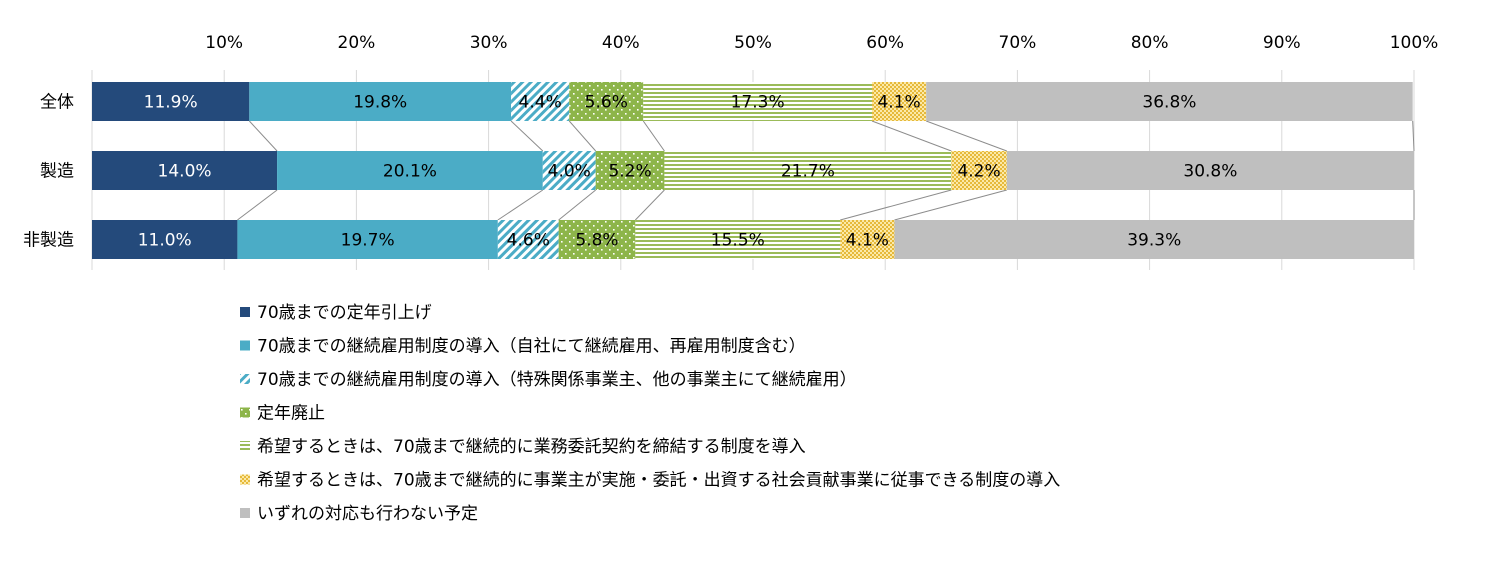  Describe the element at coordinates (1150, 43) in the screenshot. I see `x-tick-label: 80%` at that location.